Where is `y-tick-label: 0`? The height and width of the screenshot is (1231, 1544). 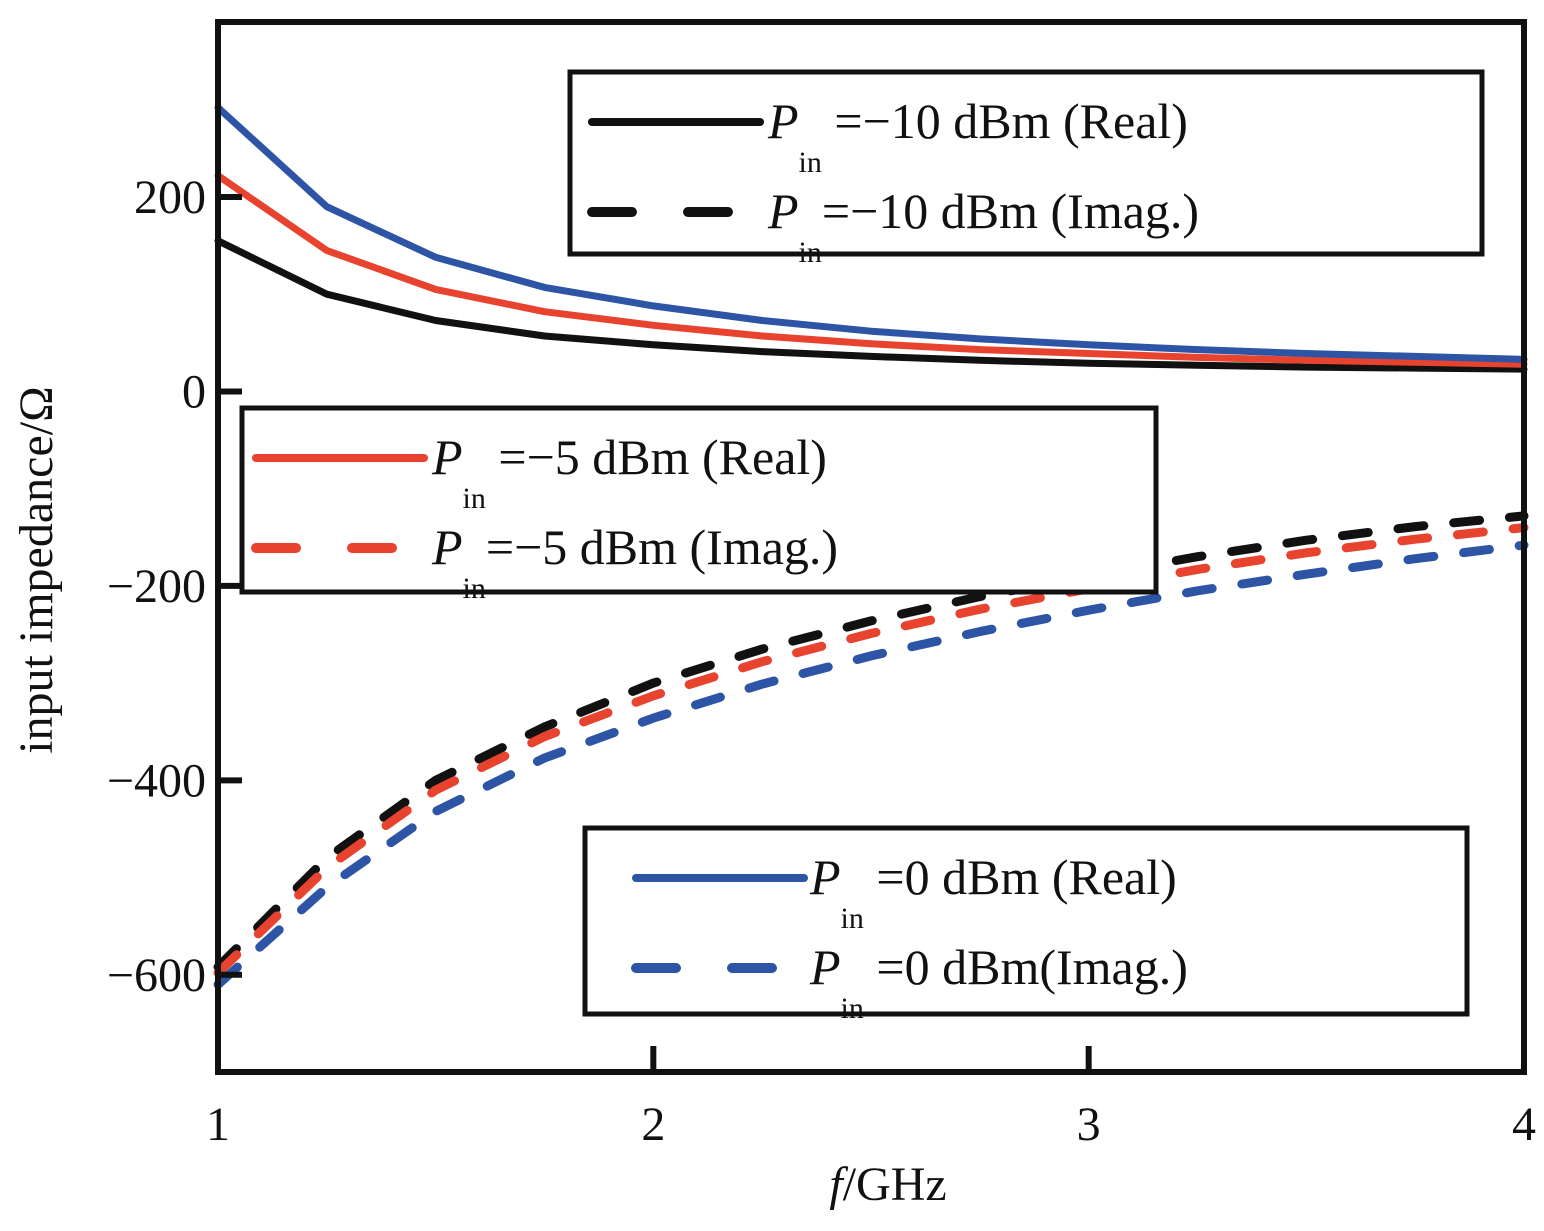
y-tick-label: 0 is located at coordinates (194, 391).